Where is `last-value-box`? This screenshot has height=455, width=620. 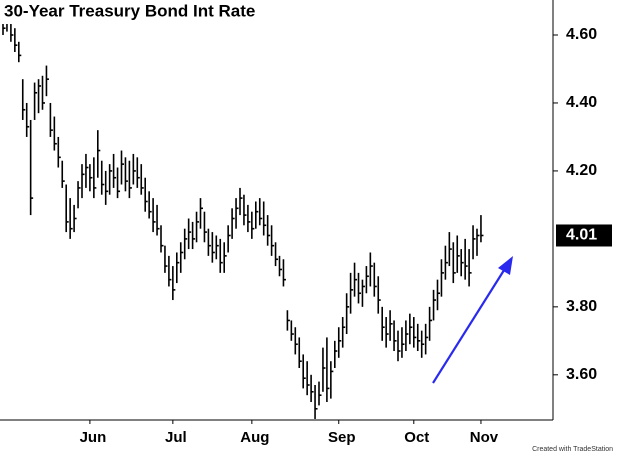 last-value-box is located at coordinates (584, 235).